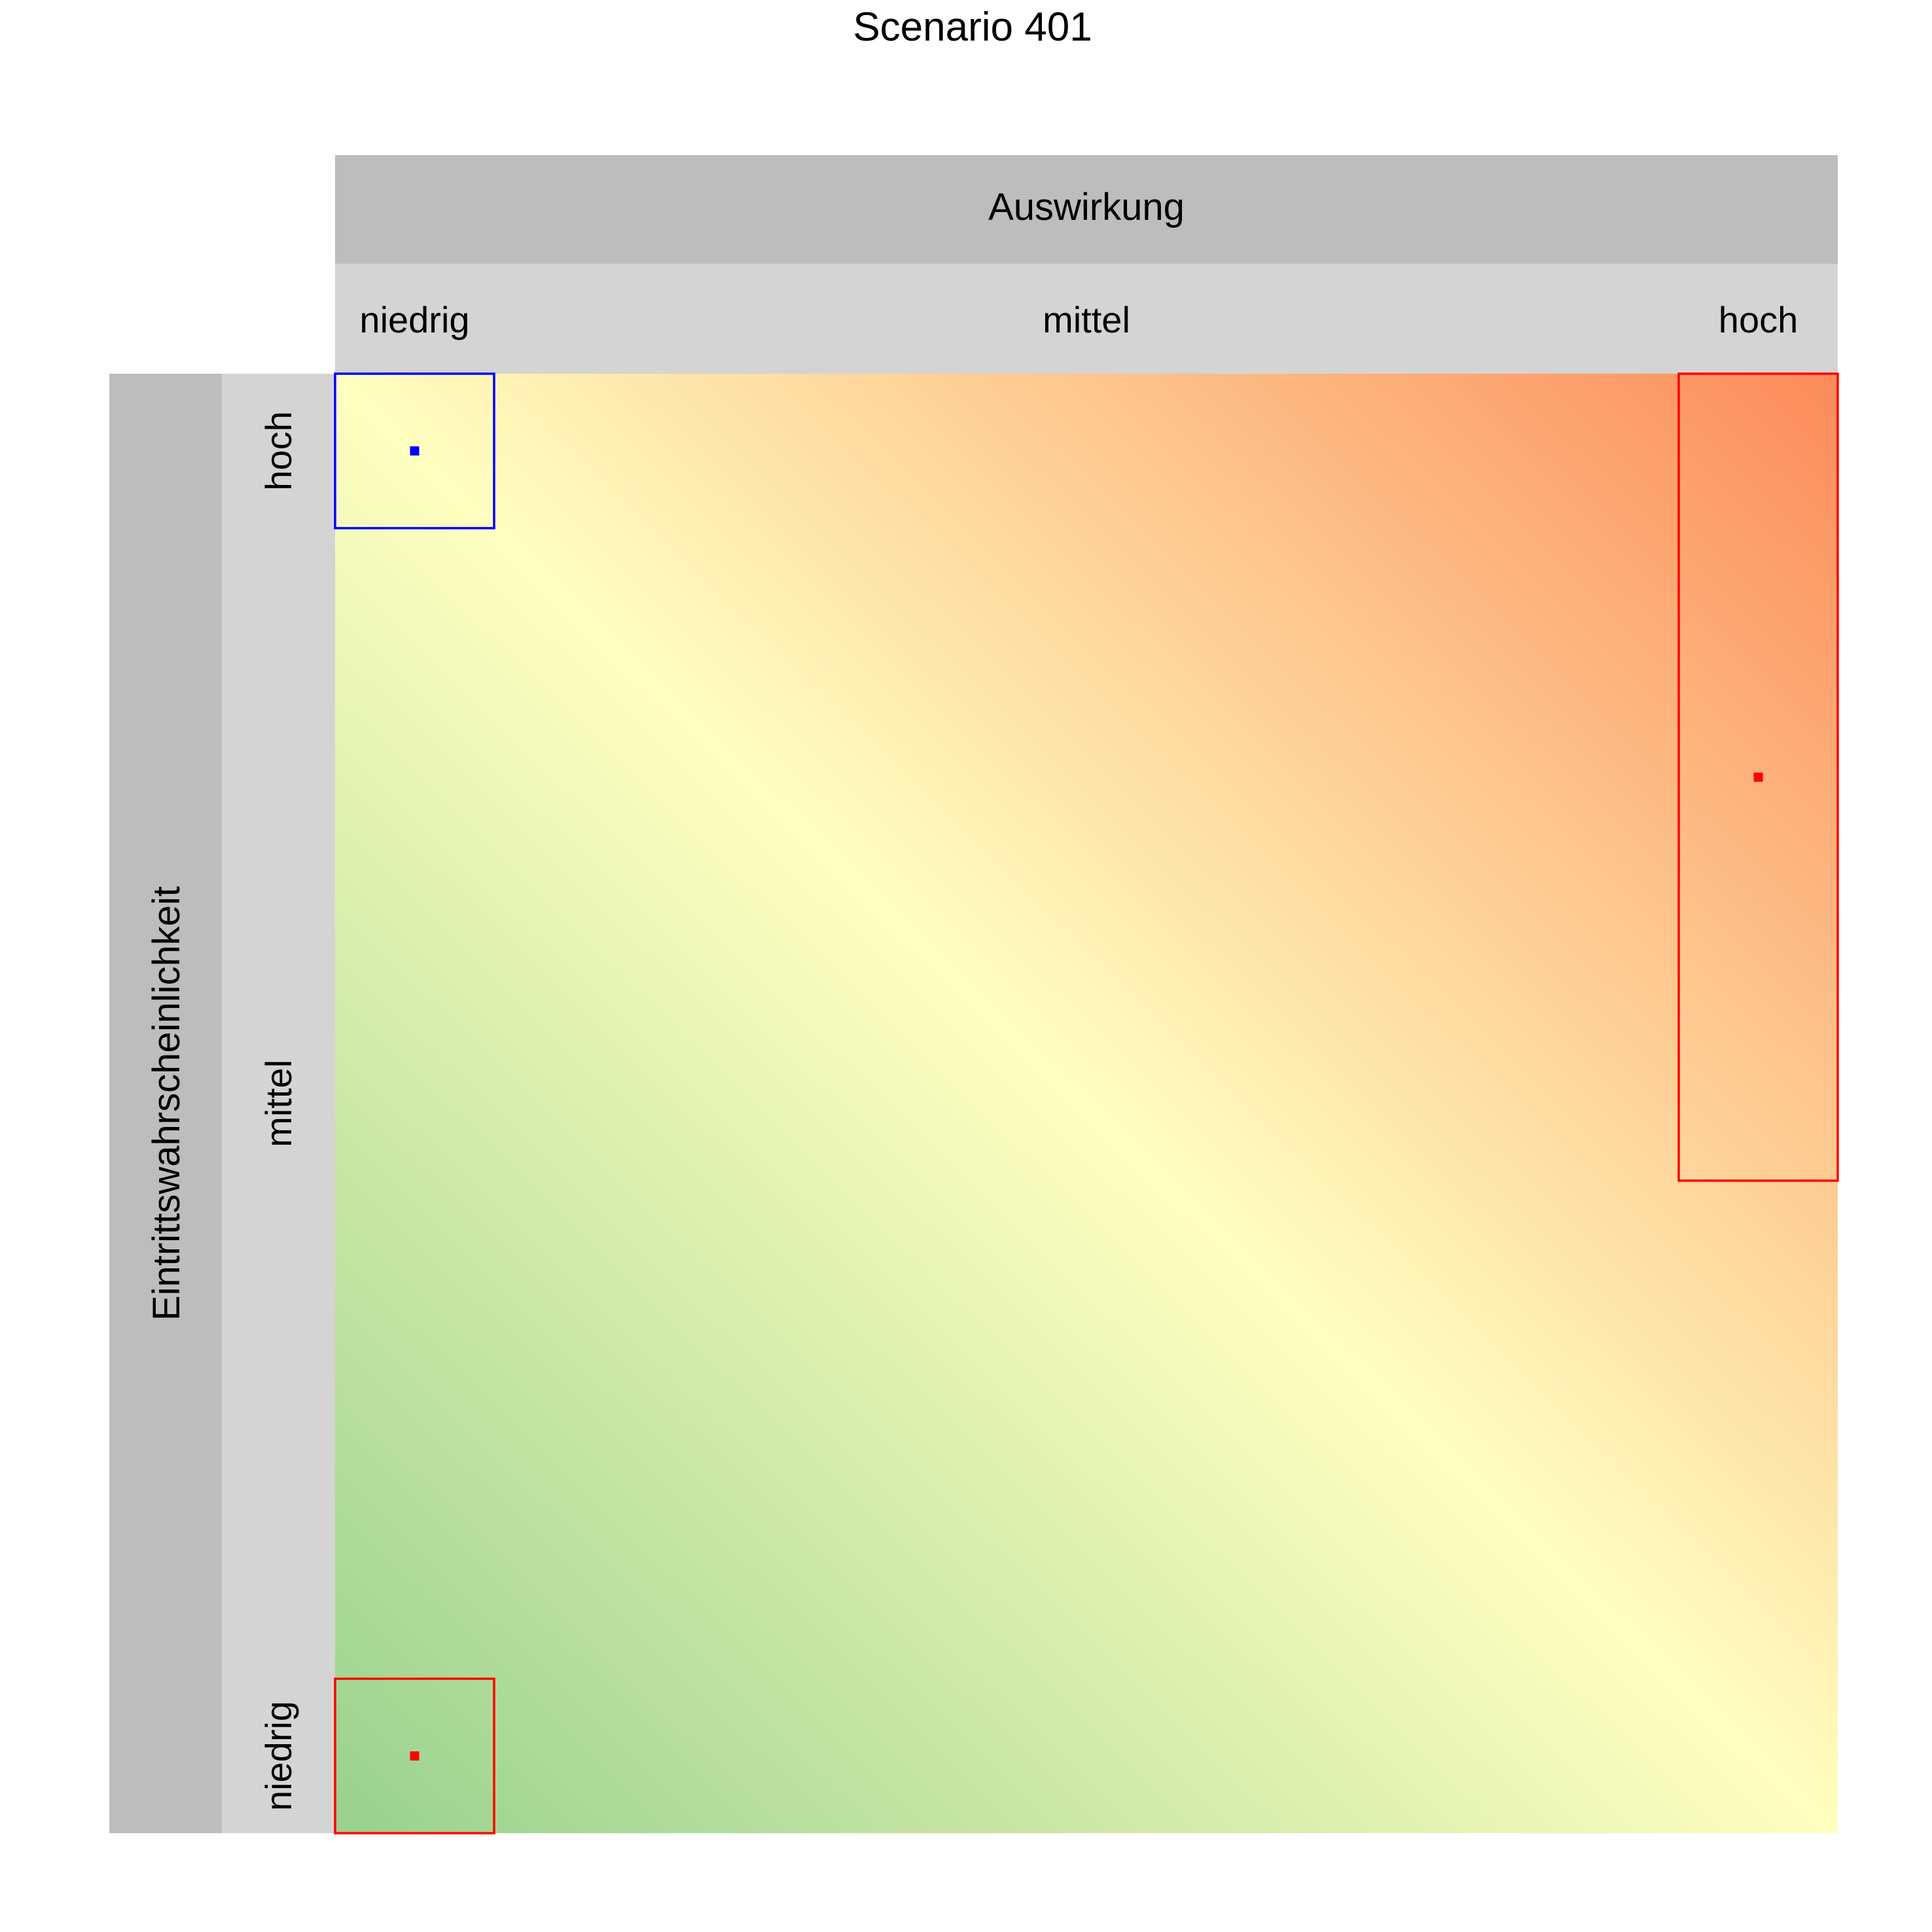 Image resolution: width=1932 pixels, height=1932 pixels. Describe the element at coordinates (278, 1756) in the screenshot. I see `y-tick-label-niedrig: niedrig` at that location.